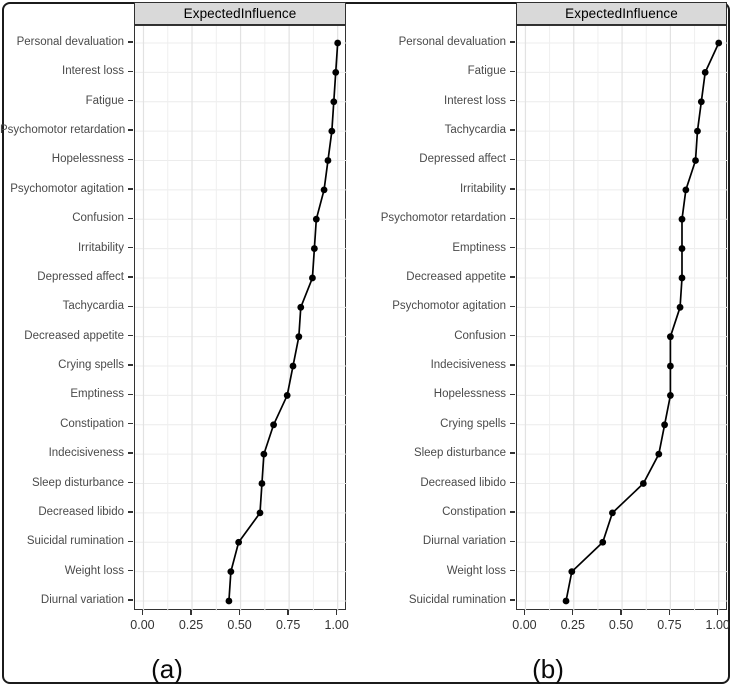 Image resolution: width=733 pixels, height=687 pixels. I want to click on strip-title-a: ExpectedInfluence, so click(240, 13).